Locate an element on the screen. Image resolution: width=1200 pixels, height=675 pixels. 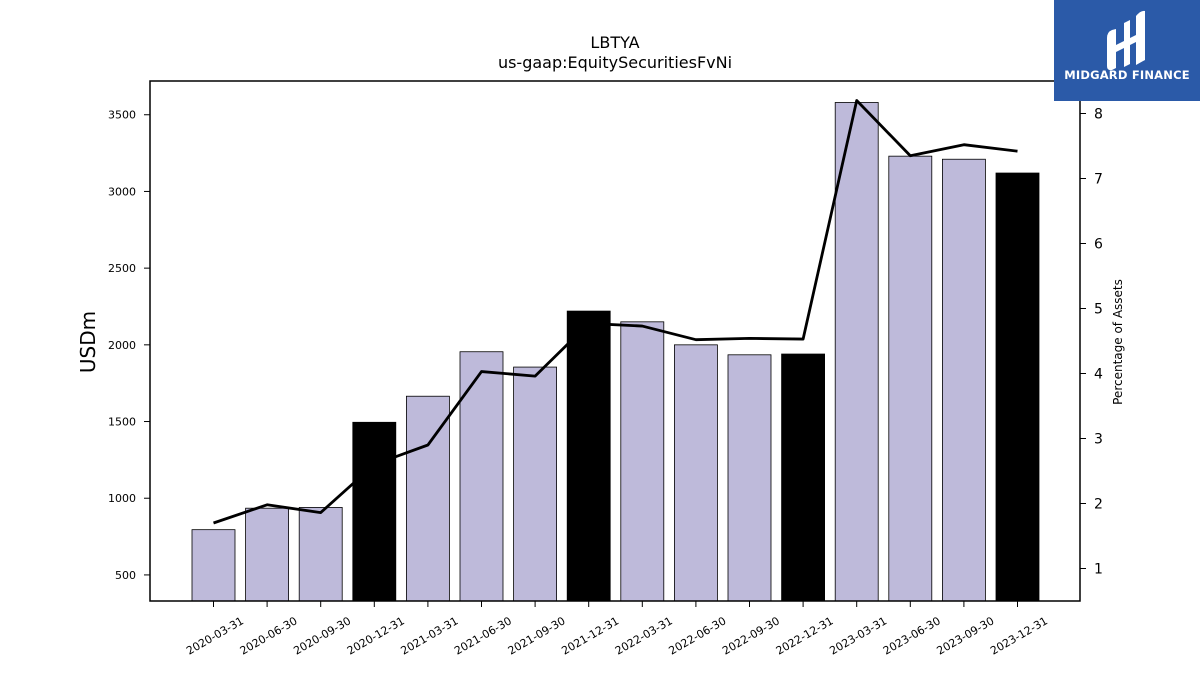
y-tick-label: 500 is located at coordinates (125, 575).